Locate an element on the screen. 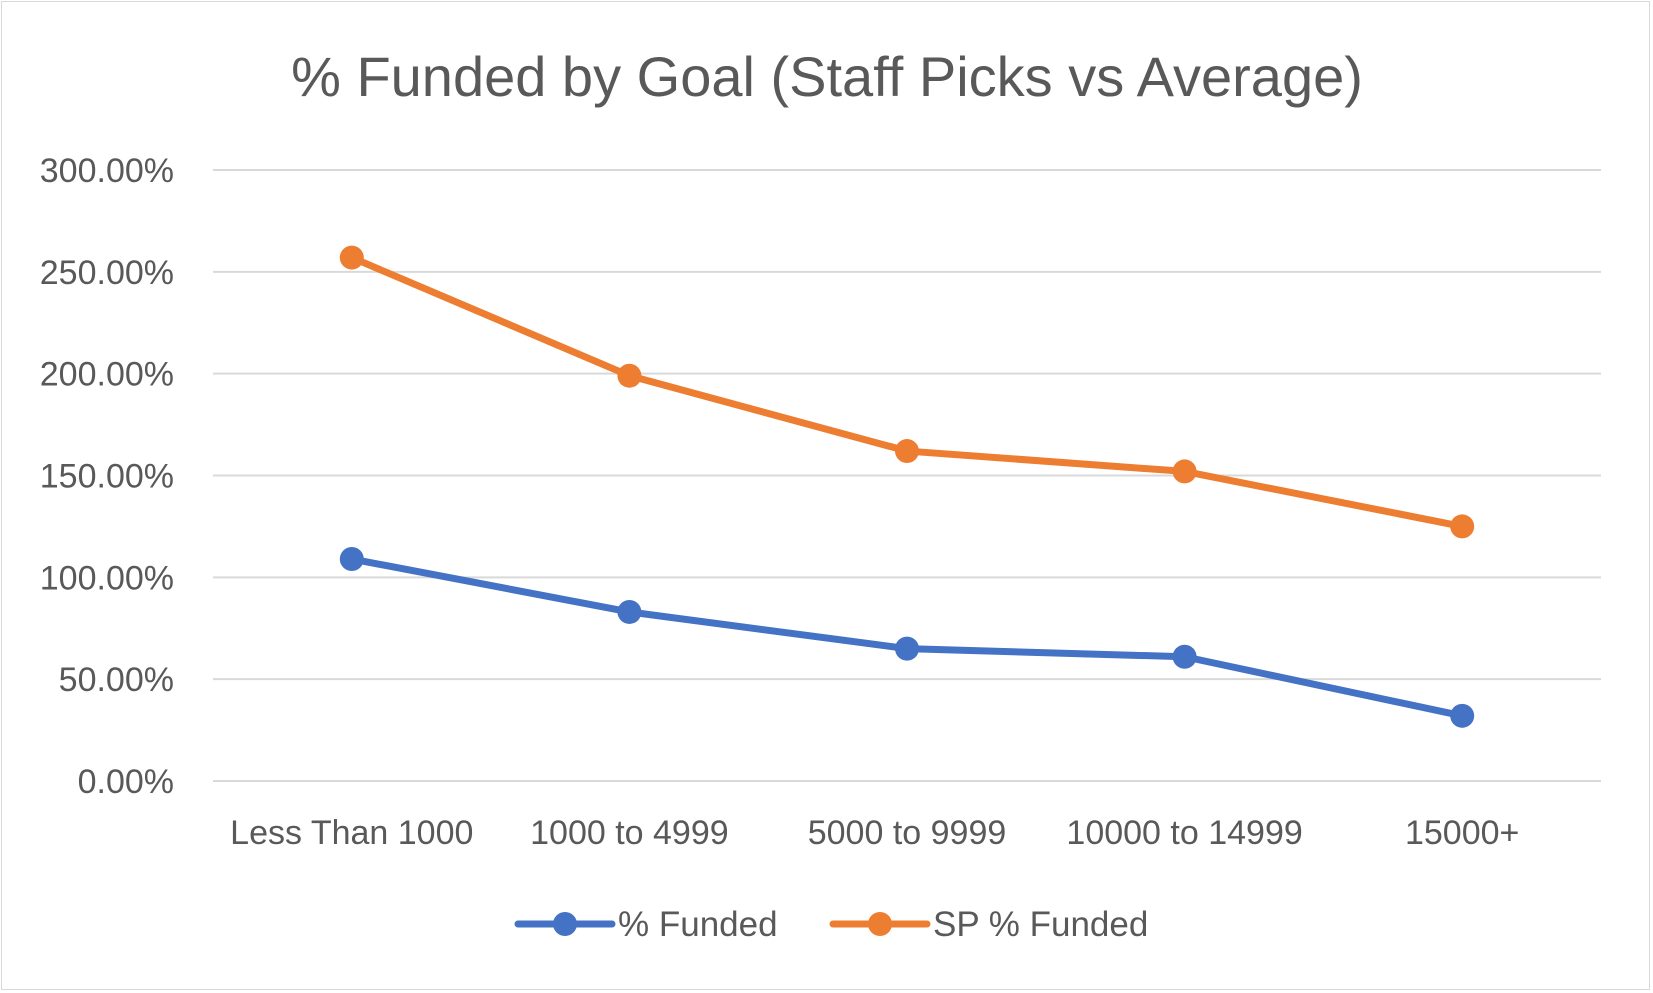 The height and width of the screenshot is (993, 1653). legend: % Funded SP % Funded is located at coordinates (831, 924).